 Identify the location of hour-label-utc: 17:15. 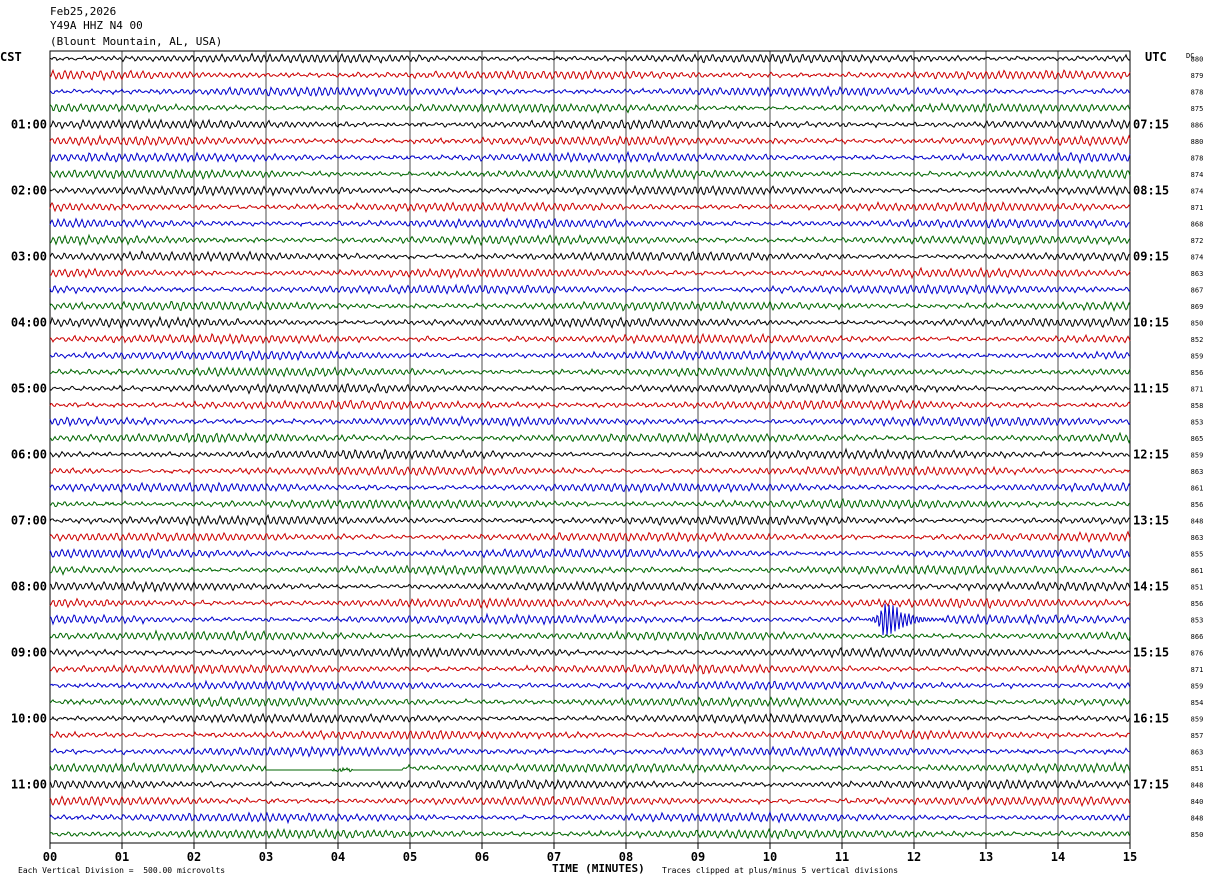
(1151, 785).